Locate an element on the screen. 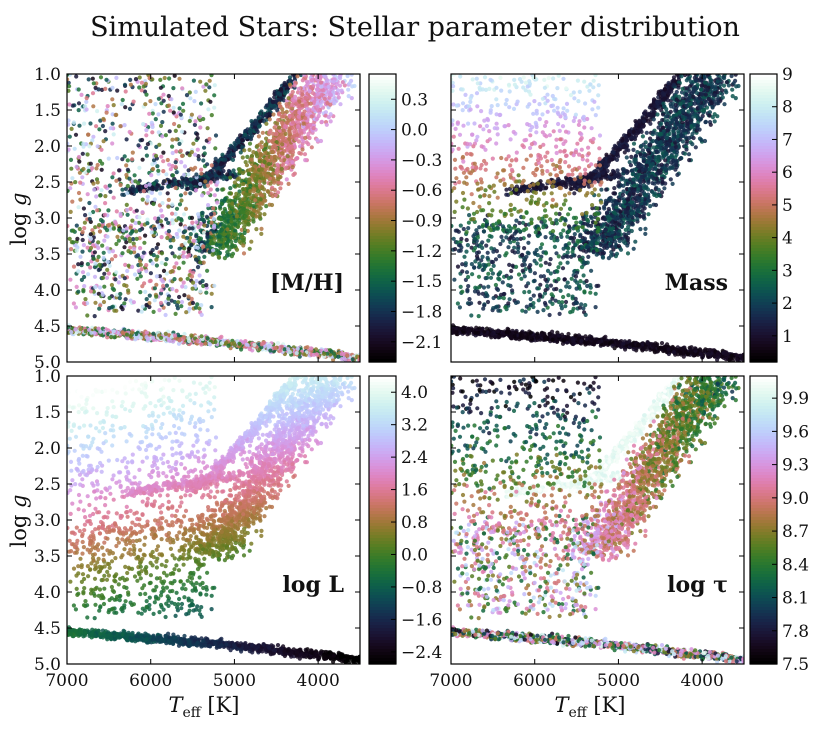 This screenshot has height=738, width=830. y-tick-label: 1.0 is located at coordinates (47, 75).